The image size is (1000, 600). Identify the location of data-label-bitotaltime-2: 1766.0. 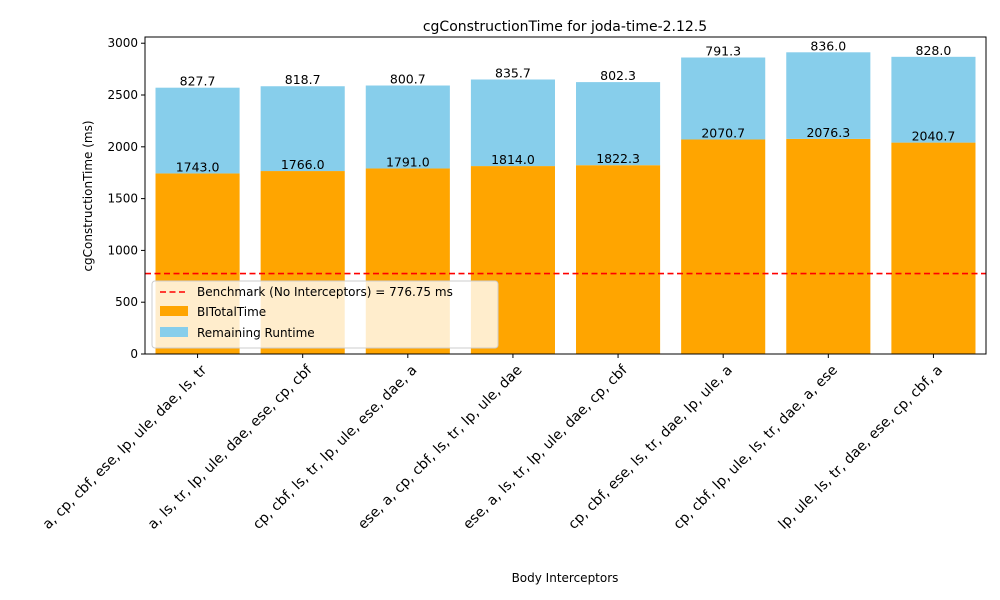
(303, 164).